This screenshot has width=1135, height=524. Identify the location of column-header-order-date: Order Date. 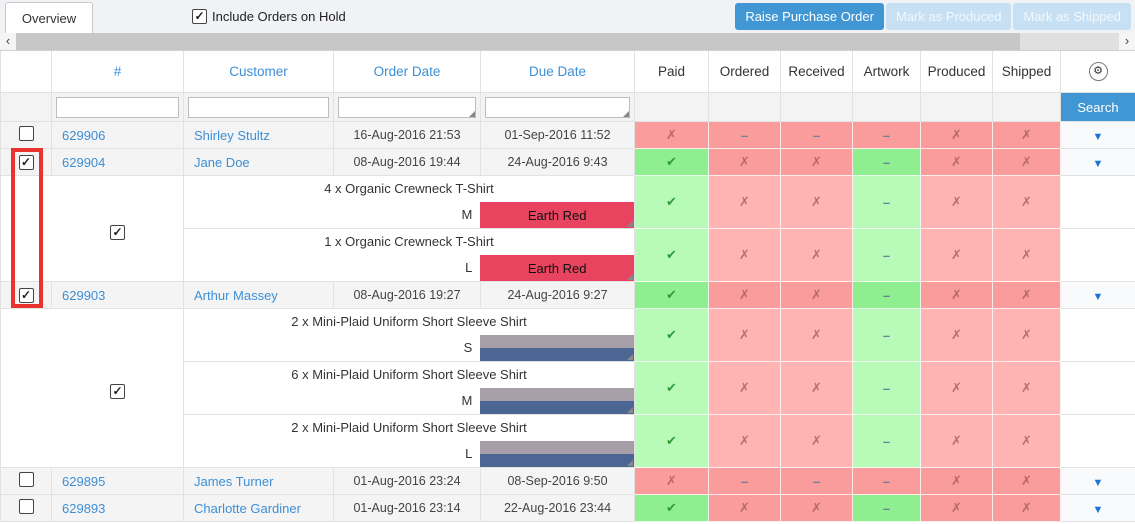
(407, 72).